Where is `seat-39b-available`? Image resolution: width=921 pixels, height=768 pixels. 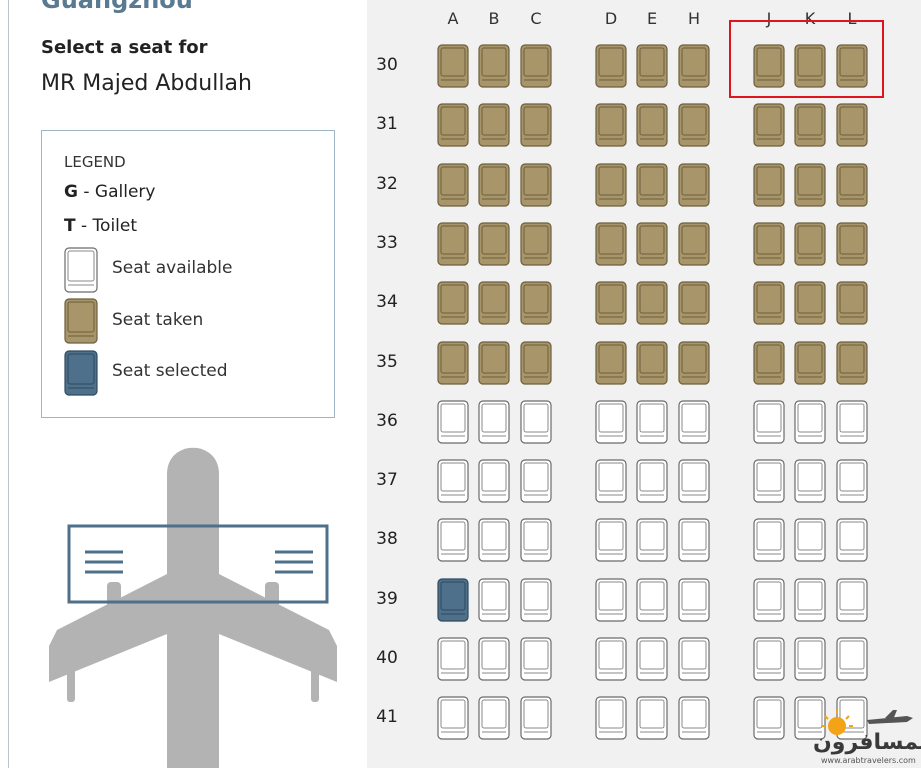
seat-39b-available is located at coordinates (494, 600).